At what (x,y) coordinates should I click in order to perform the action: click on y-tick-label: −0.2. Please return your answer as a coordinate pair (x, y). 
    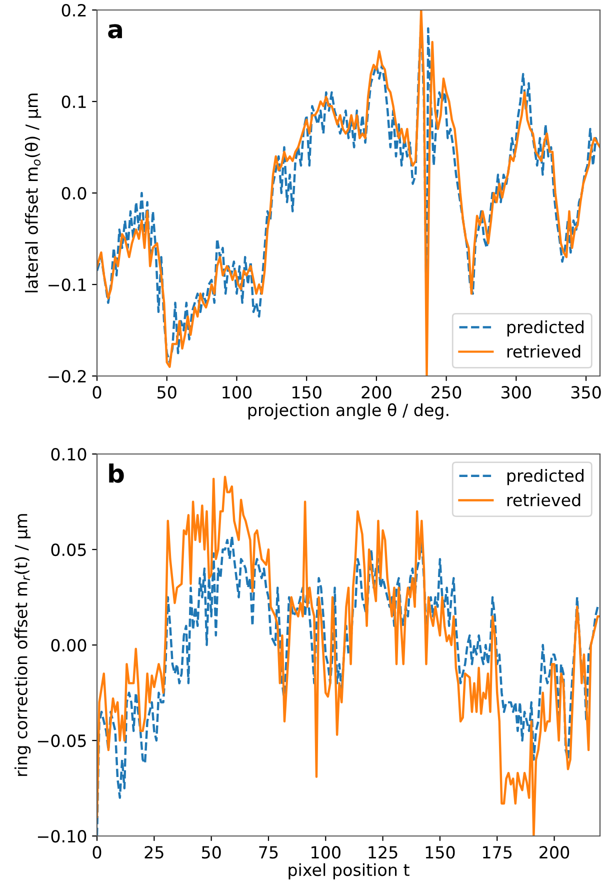
    Looking at the image, I should click on (67, 376).